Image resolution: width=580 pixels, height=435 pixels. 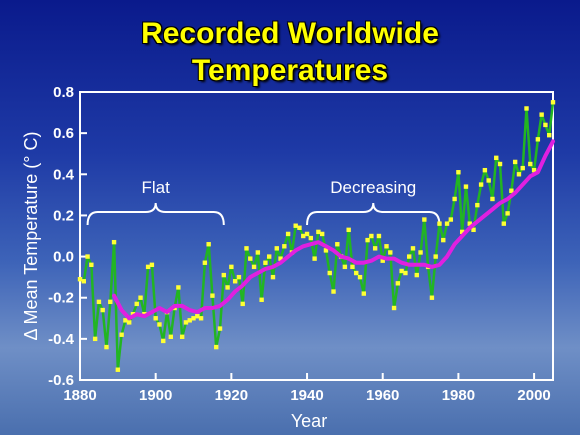 What do you see at coordinates (231, 395) in the screenshot?
I see `x-tick-label: 1920` at bounding box center [231, 395].